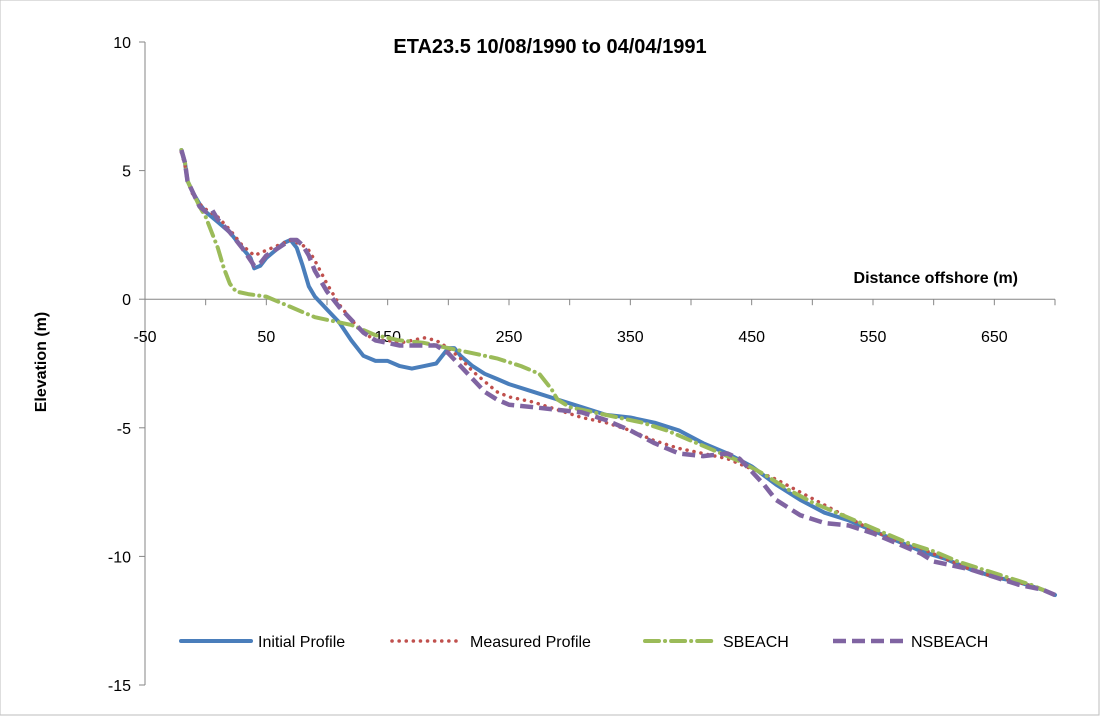 This screenshot has height=716, width=1100. I want to click on y-axis-label: Elevation (m), so click(41, 362).